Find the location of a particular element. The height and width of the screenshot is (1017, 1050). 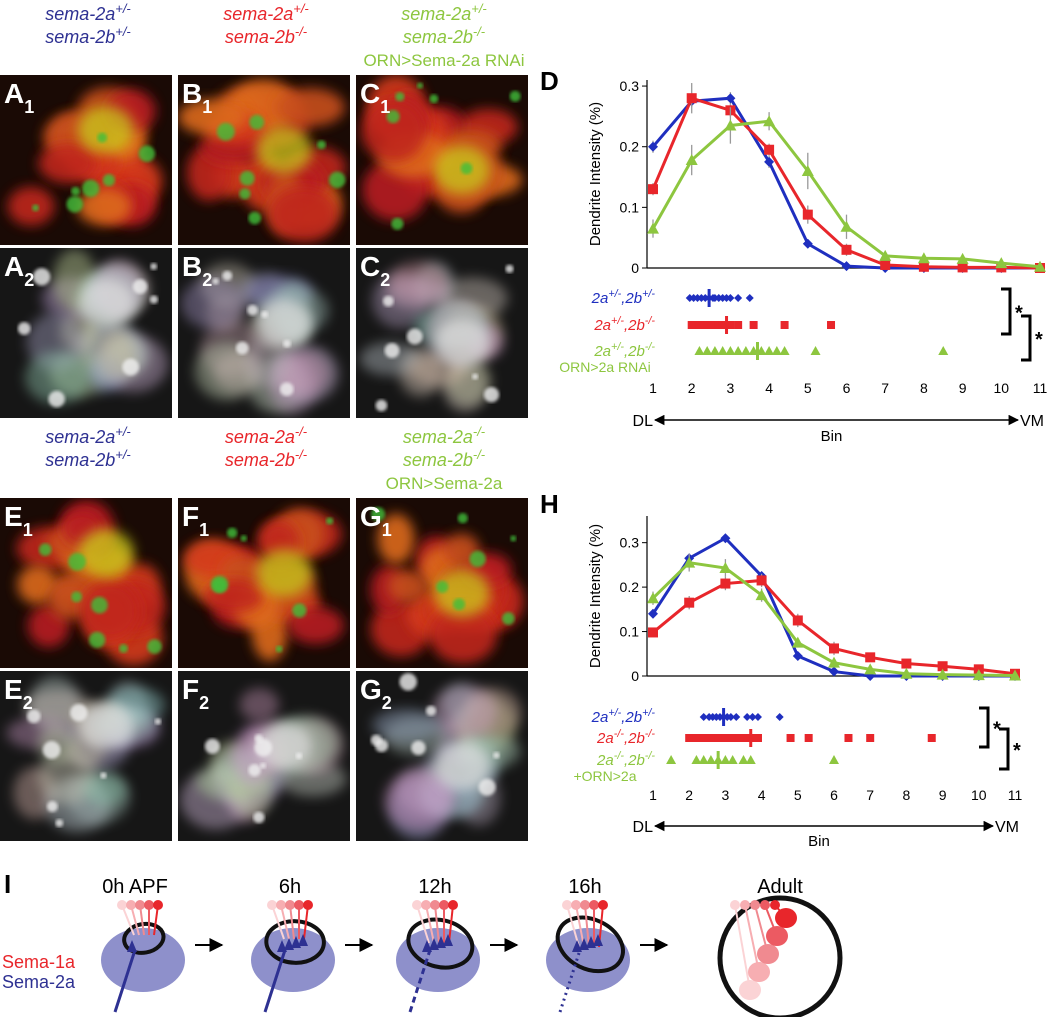

x-tick-label: 6 is located at coordinates (834, 795).